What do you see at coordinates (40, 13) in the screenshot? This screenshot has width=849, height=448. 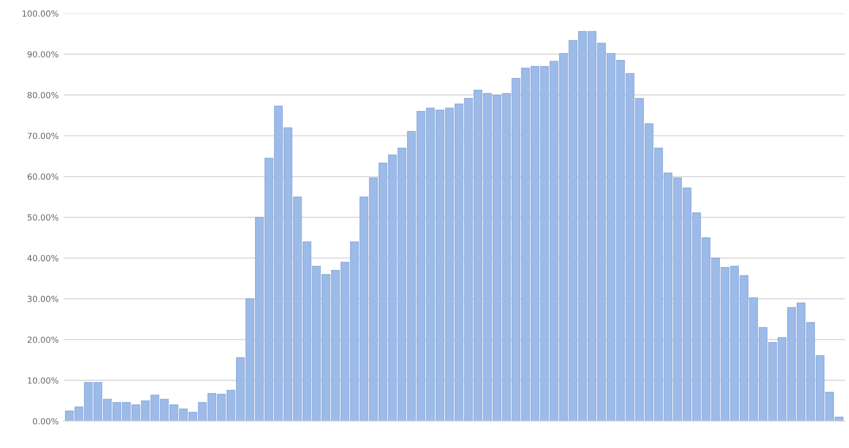 I see `y-tick-label: 100.00%` at bounding box center [40, 13].